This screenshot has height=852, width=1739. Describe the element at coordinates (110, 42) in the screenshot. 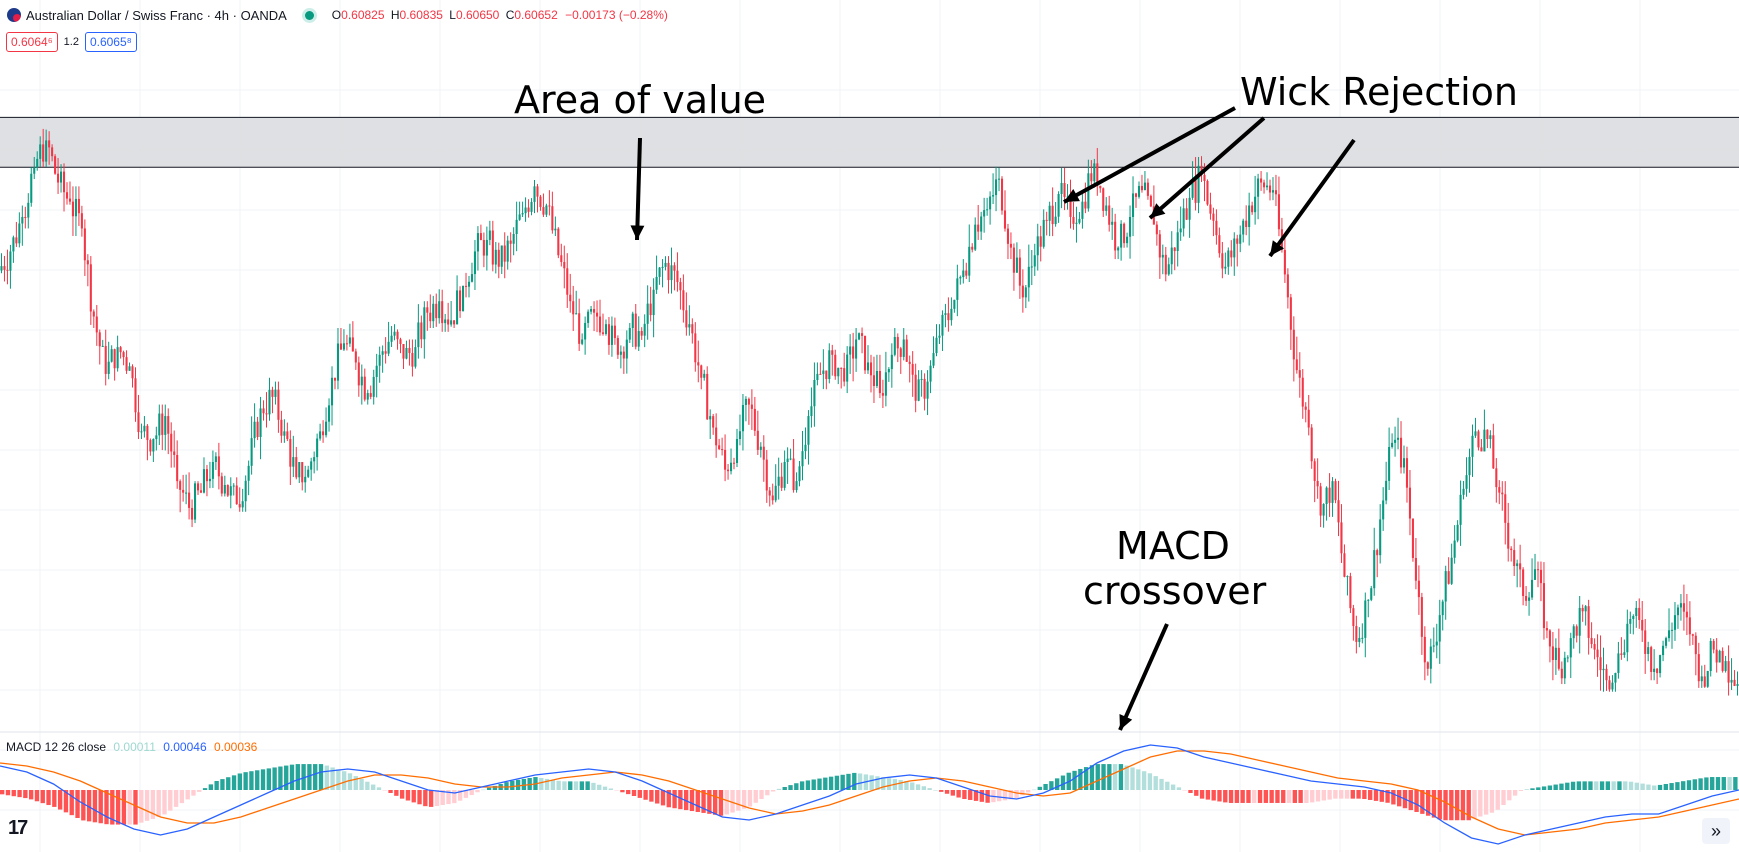

I see `buy-price-button: 0.6065⁸` at that location.